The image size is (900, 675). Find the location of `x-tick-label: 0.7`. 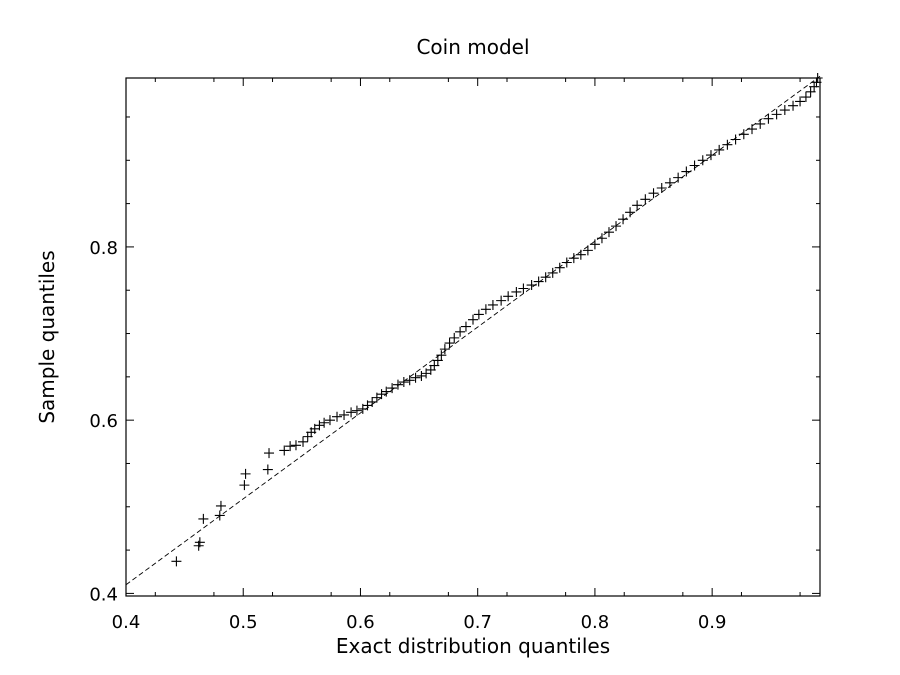

x-tick-label: 0.7 is located at coordinates (477, 622).